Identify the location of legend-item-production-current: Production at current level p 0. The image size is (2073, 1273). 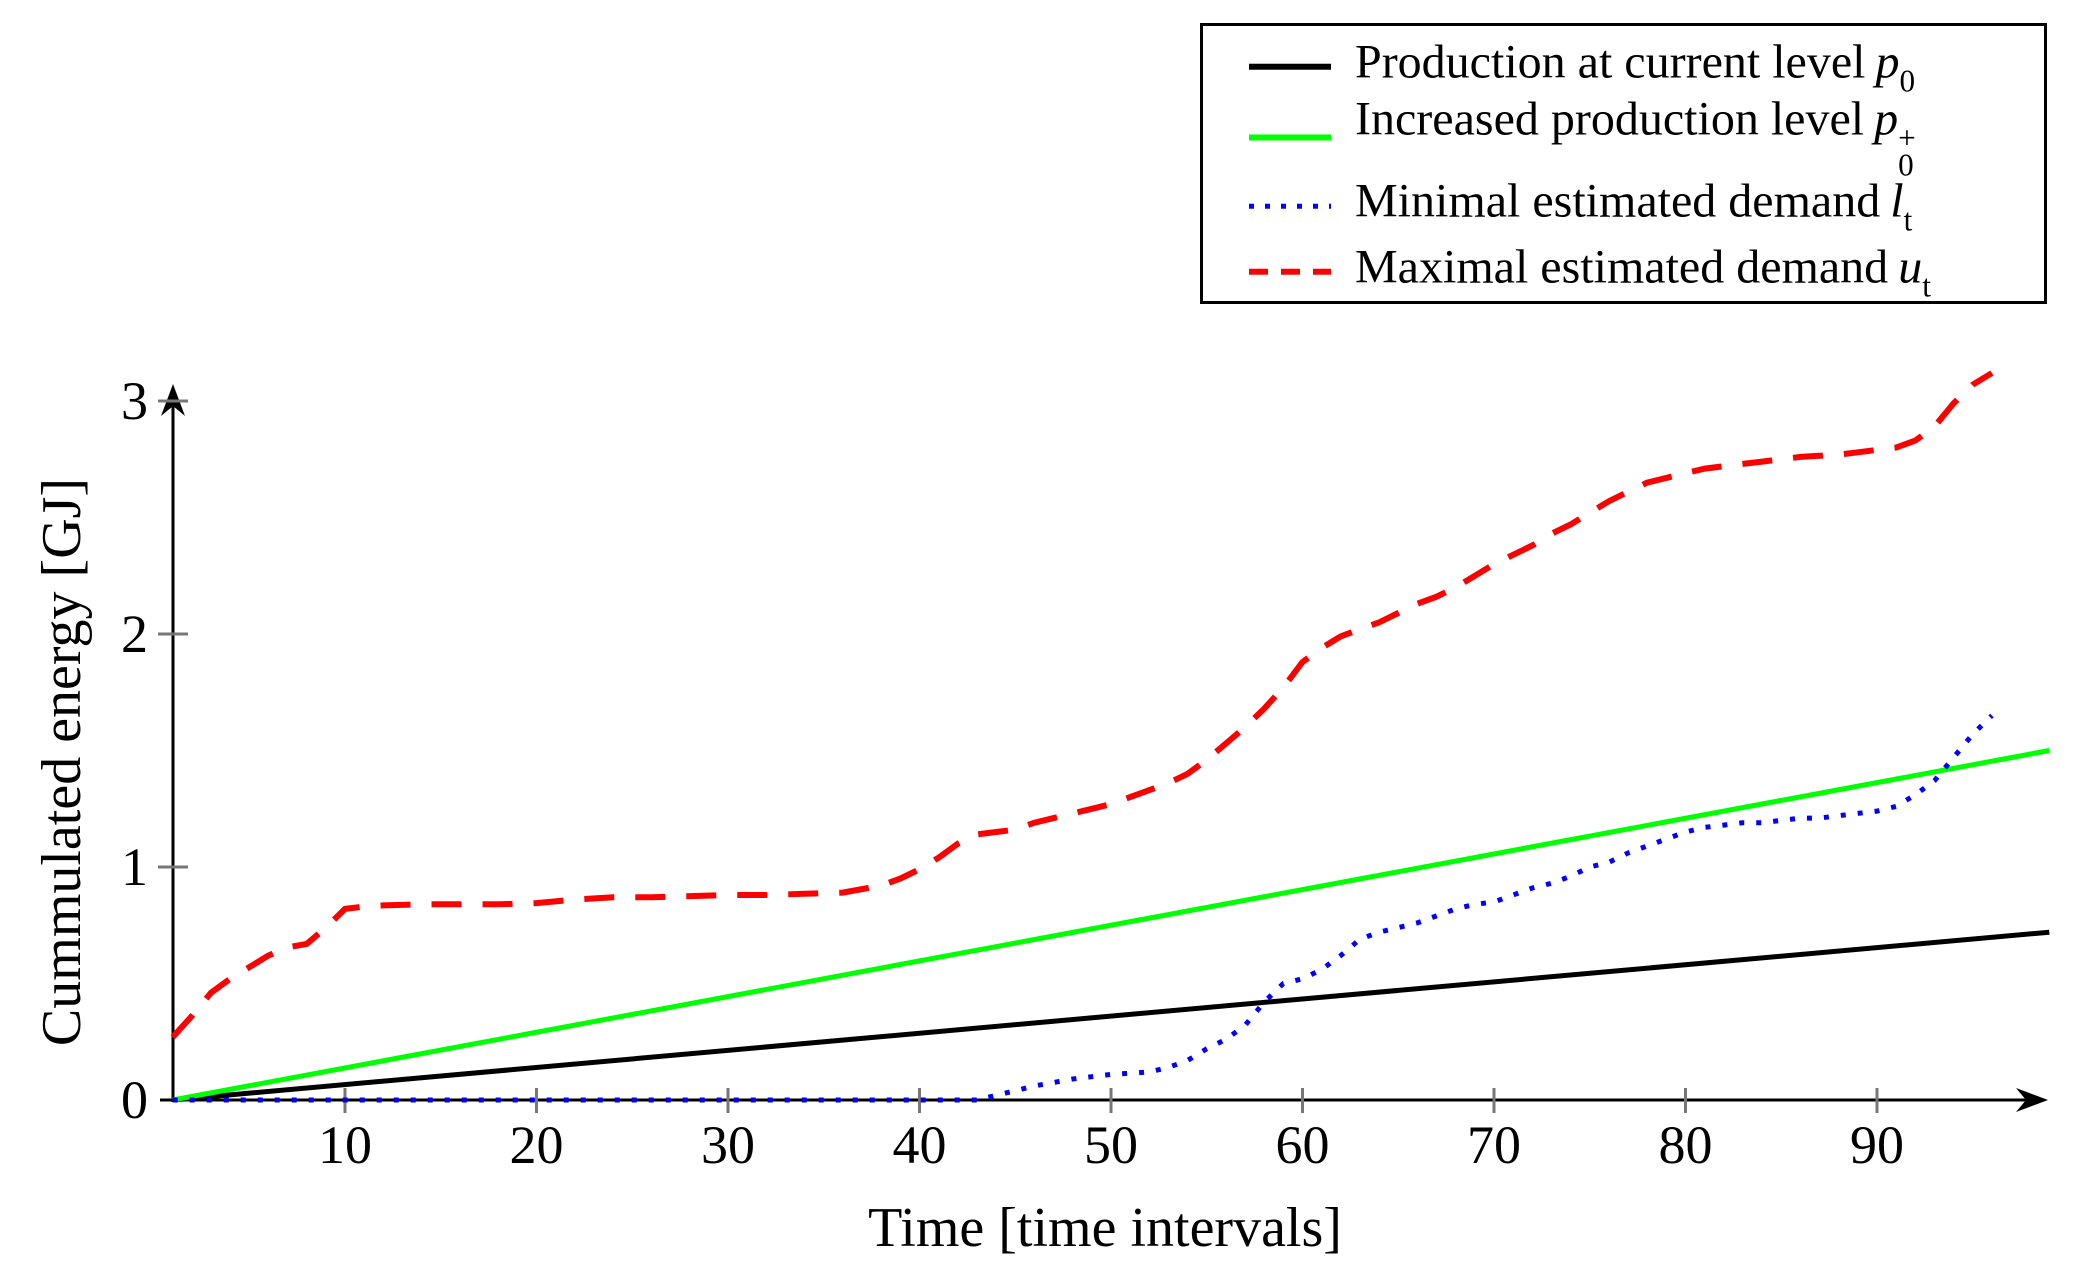
(1623, 67).